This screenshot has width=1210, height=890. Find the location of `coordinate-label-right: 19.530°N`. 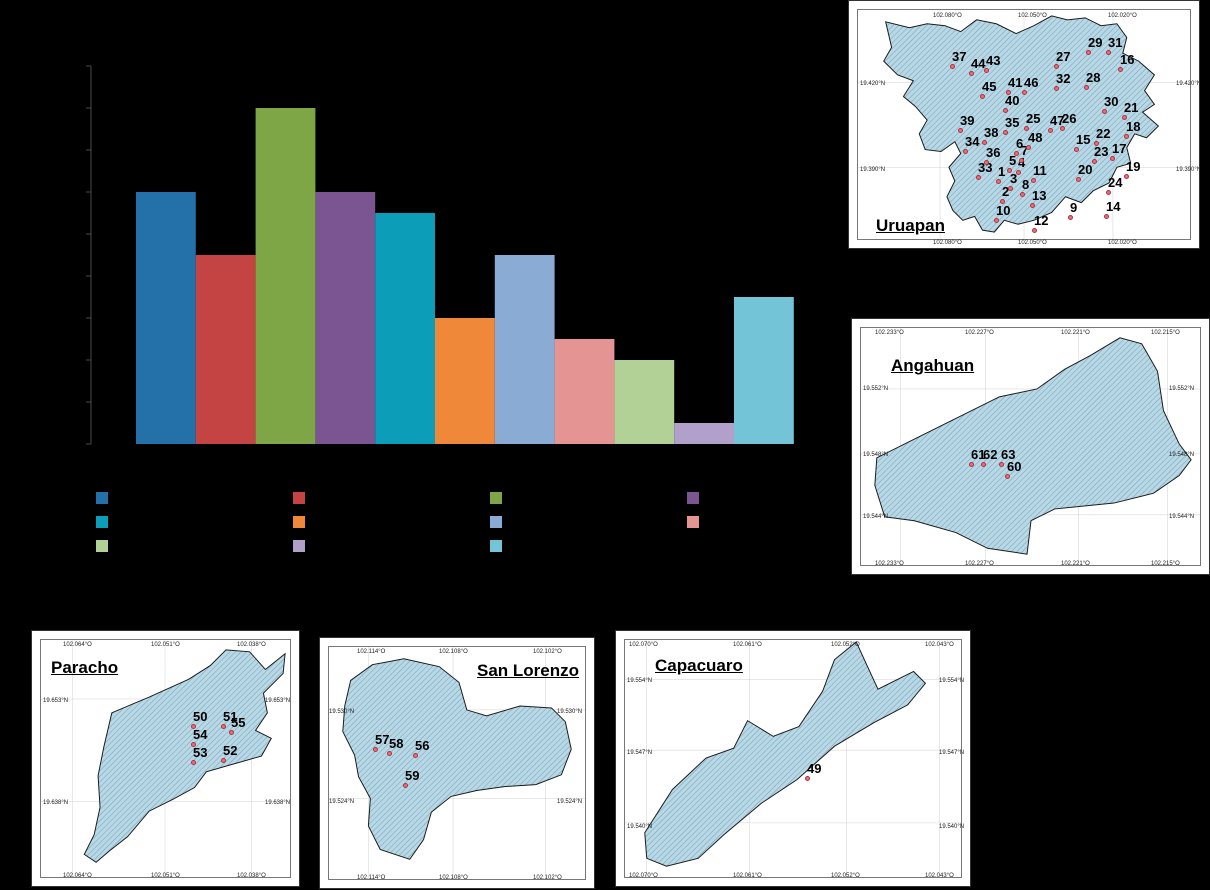

coordinate-label-right: 19.530°N is located at coordinates (570, 712).